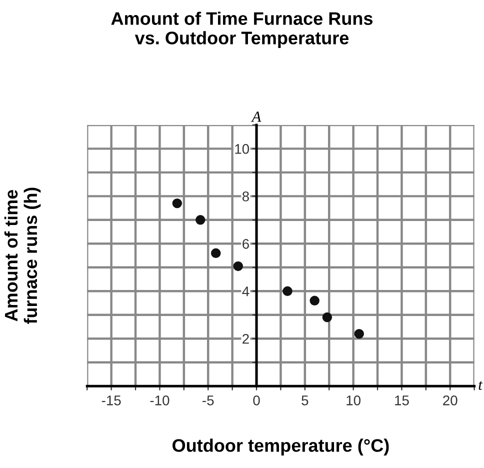 This screenshot has height=468, width=484. Describe the element at coordinates (280, 447) in the screenshot. I see `x-axis-title: Outdoor temperature (°C)` at that location.